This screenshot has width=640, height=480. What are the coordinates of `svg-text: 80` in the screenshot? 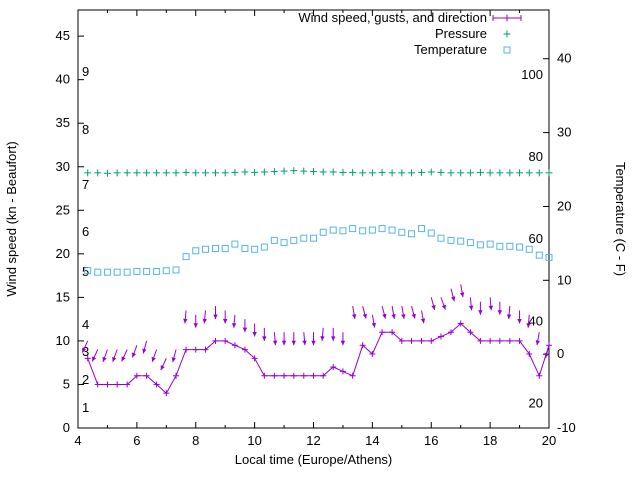 It's located at (536, 156).